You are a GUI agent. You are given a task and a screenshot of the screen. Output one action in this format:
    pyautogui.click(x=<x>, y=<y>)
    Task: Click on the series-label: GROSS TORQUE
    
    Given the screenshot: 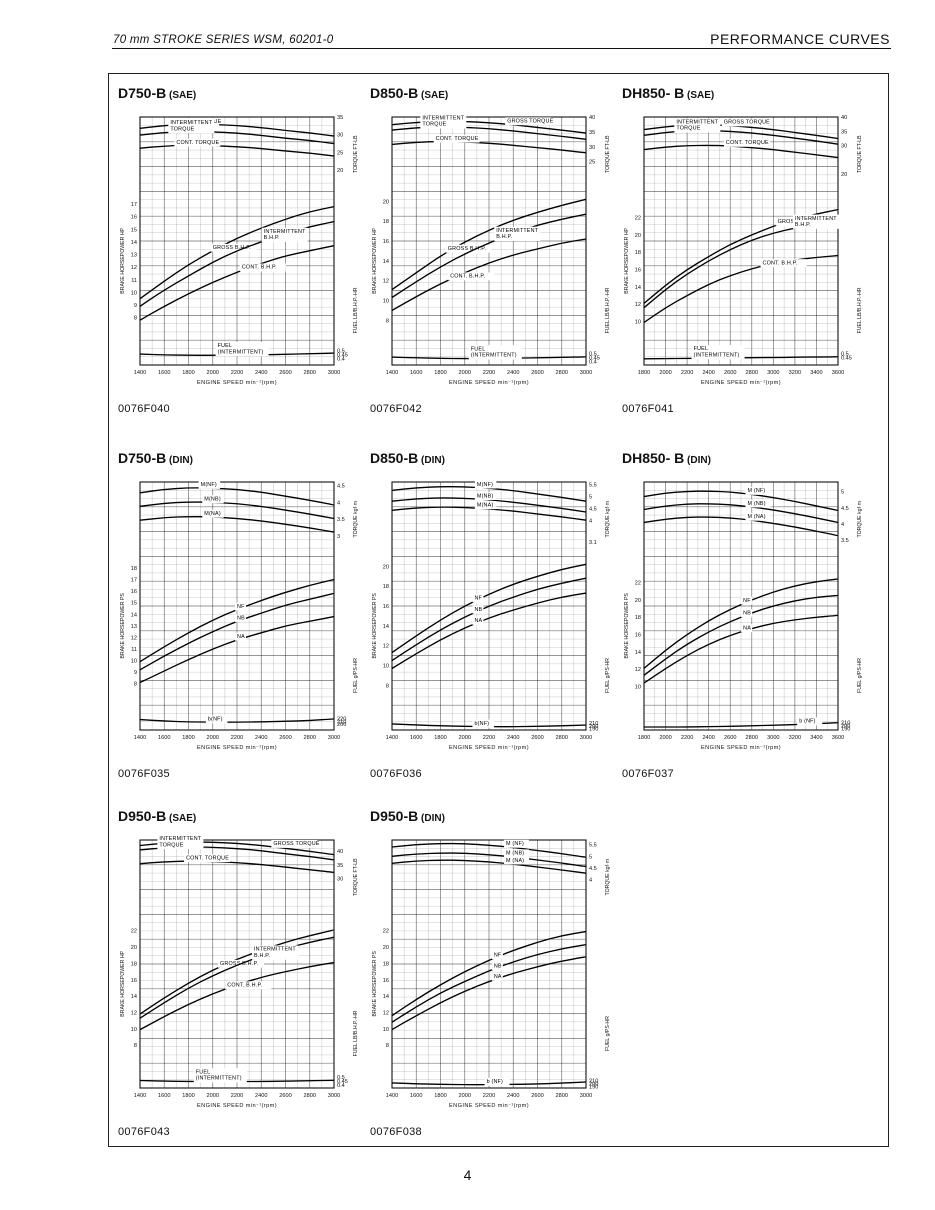 What is the action you would take?
    pyautogui.click(x=747, y=123)
    